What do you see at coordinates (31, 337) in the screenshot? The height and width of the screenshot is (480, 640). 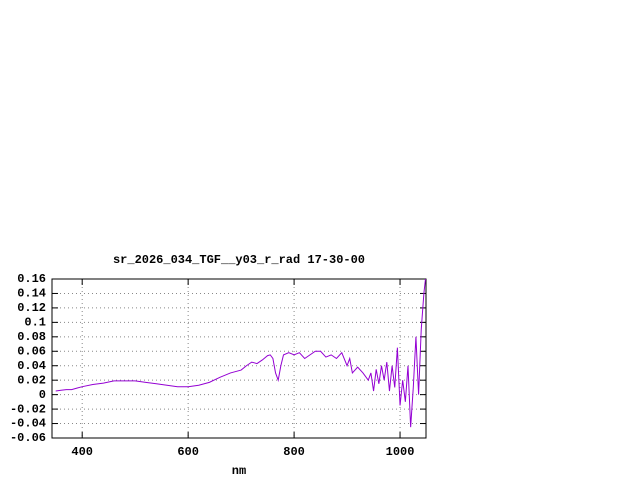 I see `y-tick-label: 0.08` at bounding box center [31, 337].